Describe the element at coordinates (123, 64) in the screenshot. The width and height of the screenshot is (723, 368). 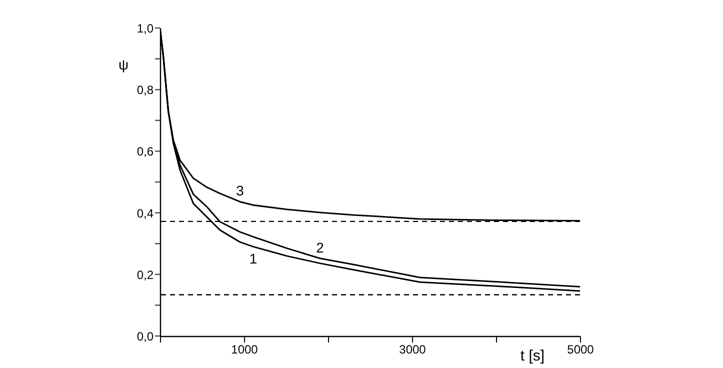
I see `y-axis-title: ψ` at that location.